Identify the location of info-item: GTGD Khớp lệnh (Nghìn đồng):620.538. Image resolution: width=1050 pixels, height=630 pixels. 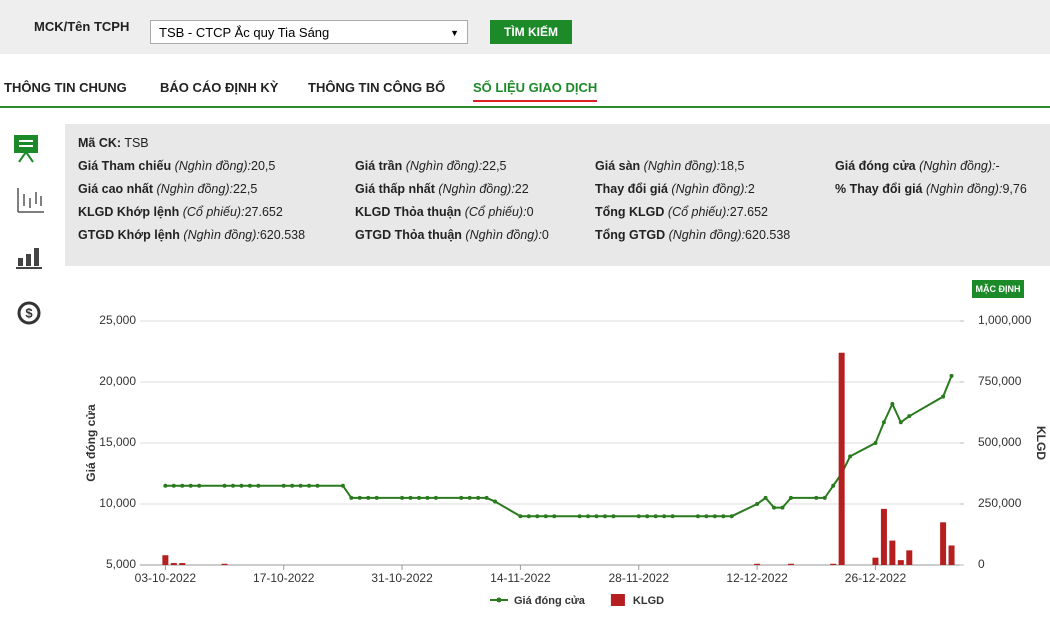
(191, 235).